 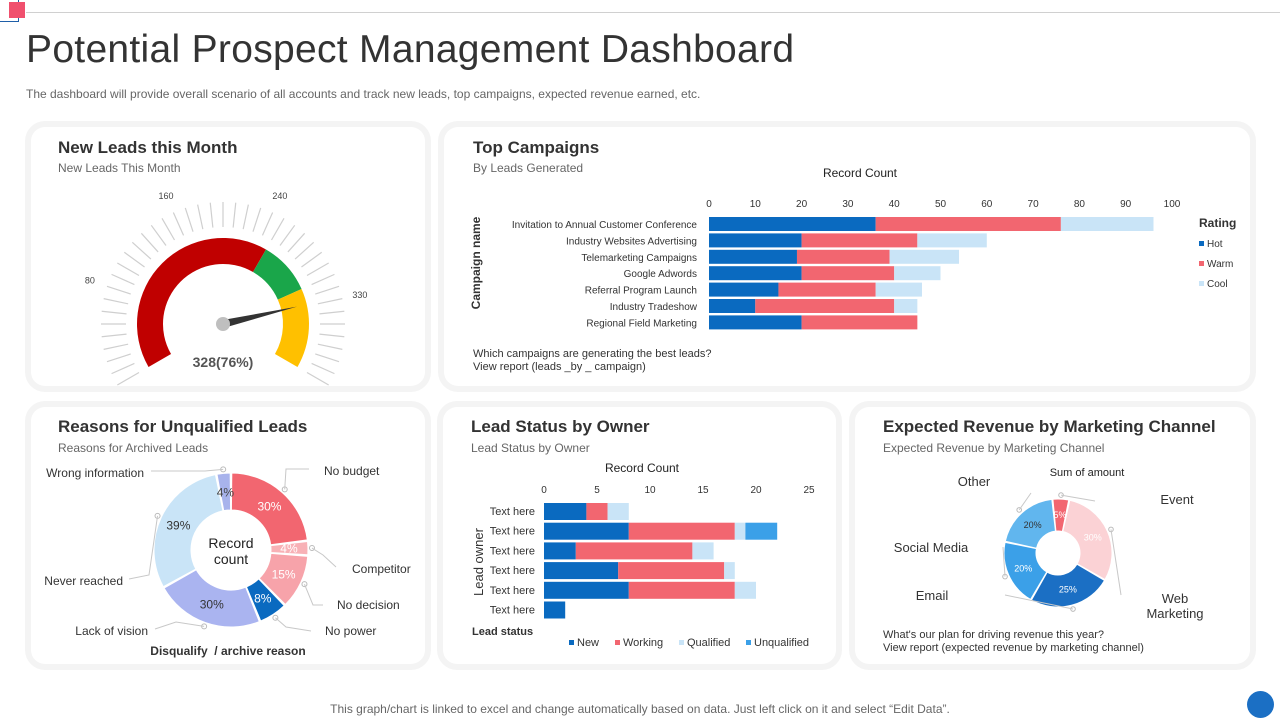 What do you see at coordinates (560, 426) in the screenshot?
I see `lead-status-title: Lead Status by Owner` at bounding box center [560, 426].